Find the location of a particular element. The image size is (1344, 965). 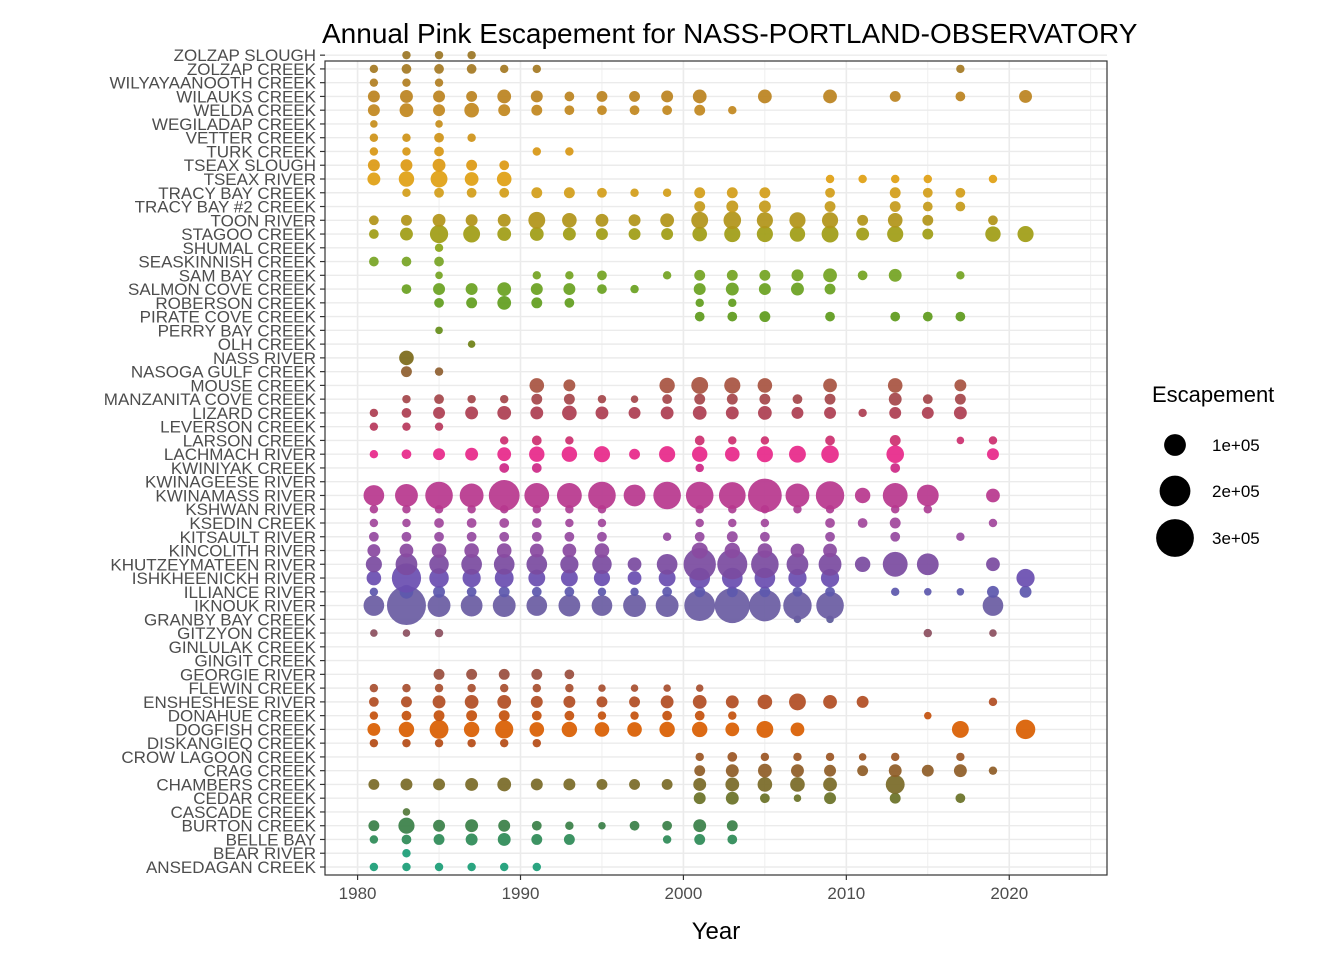

y-tick-label: LACHMACH RIVER is located at coordinates (240, 454).